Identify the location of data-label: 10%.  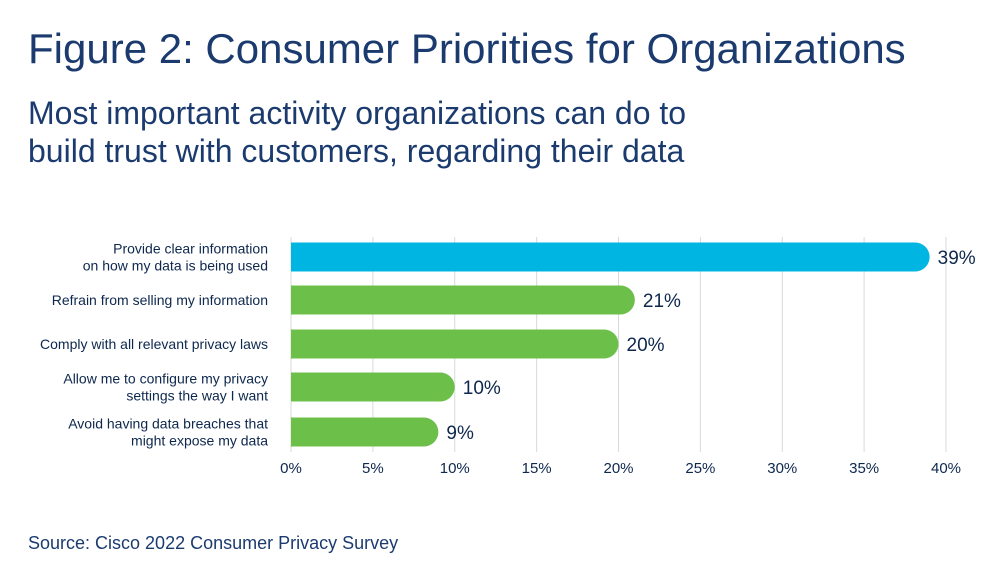
(482, 388).